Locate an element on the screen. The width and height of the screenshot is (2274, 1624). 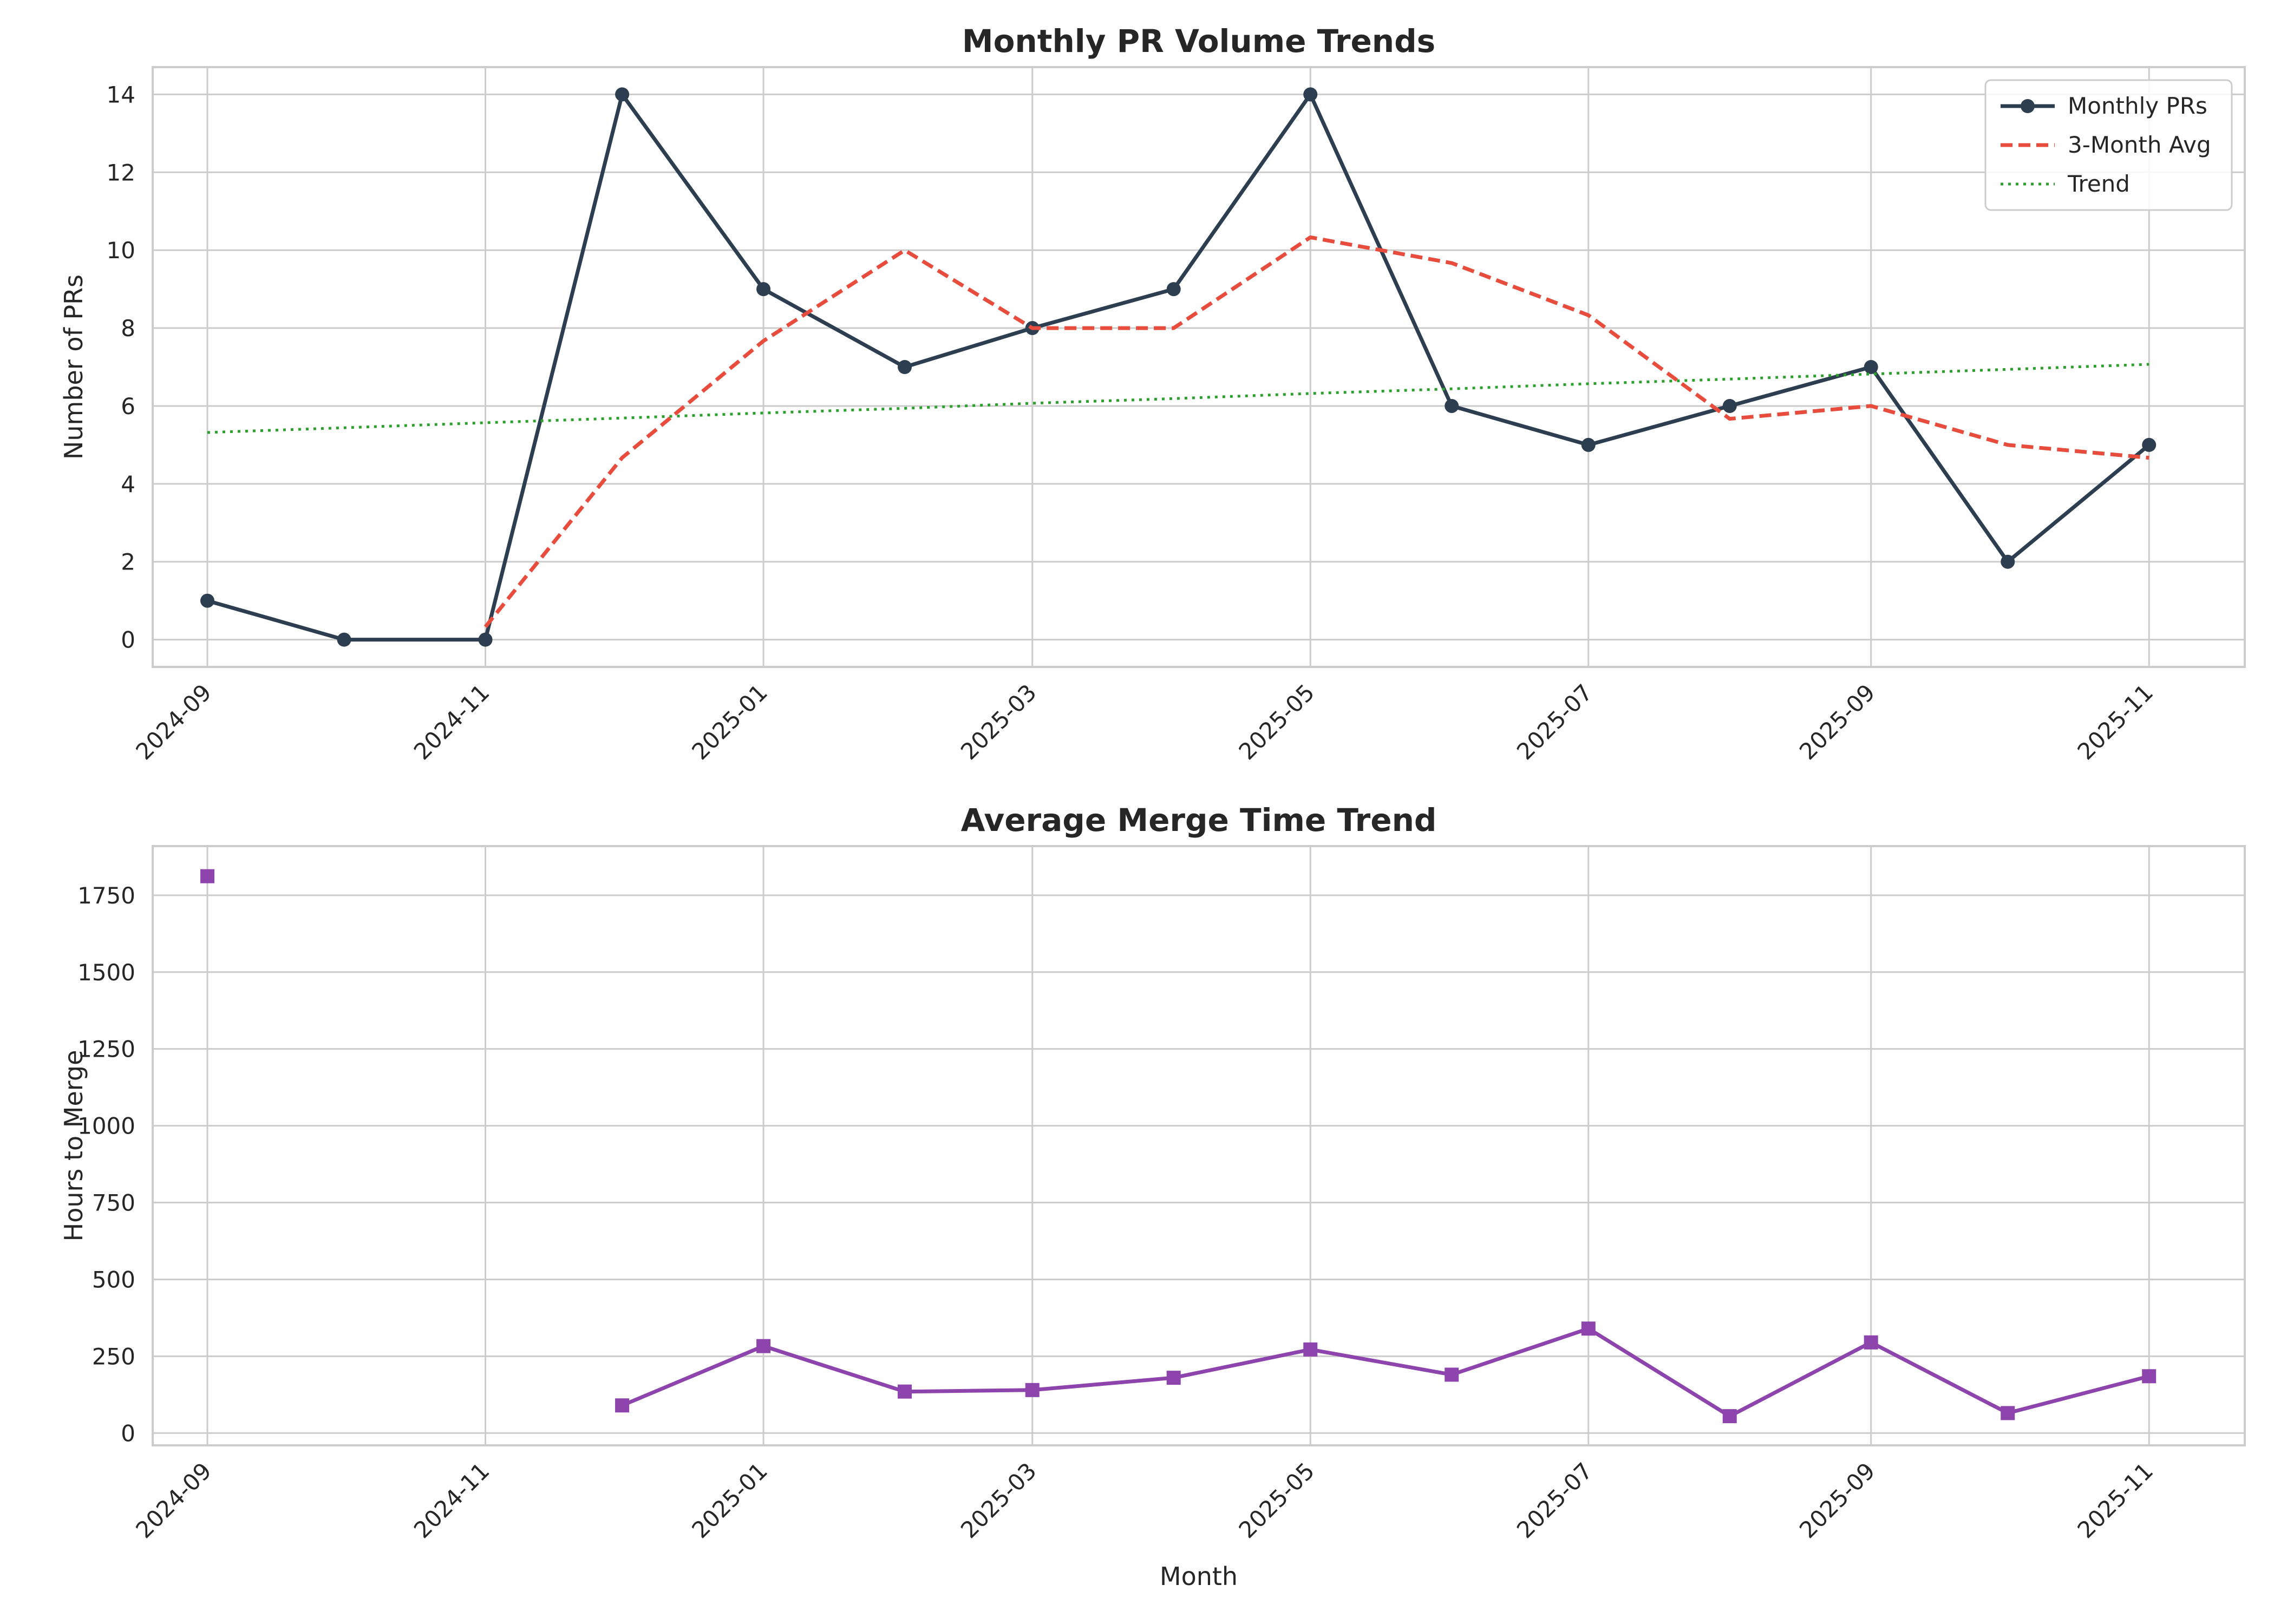
y-tick-label: 6 is located at coordinates (128, 407).